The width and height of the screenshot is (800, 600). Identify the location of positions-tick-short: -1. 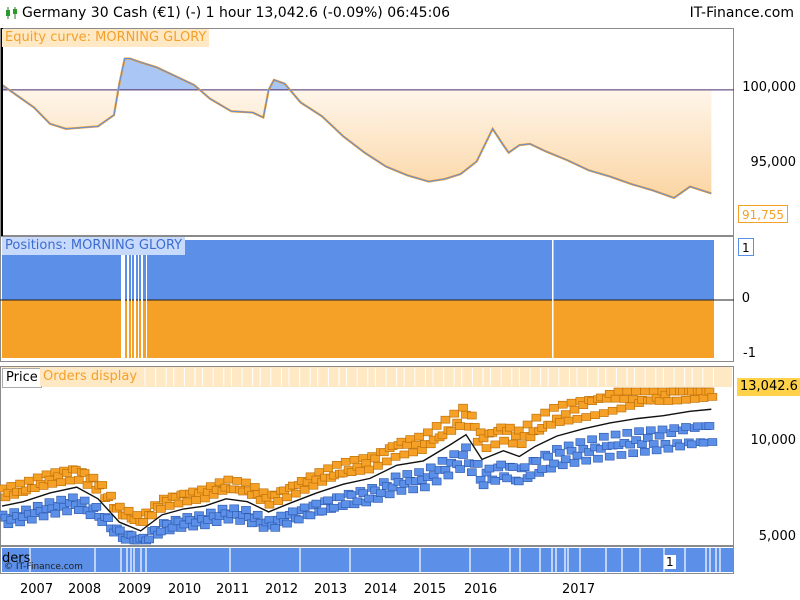
(749, 353).